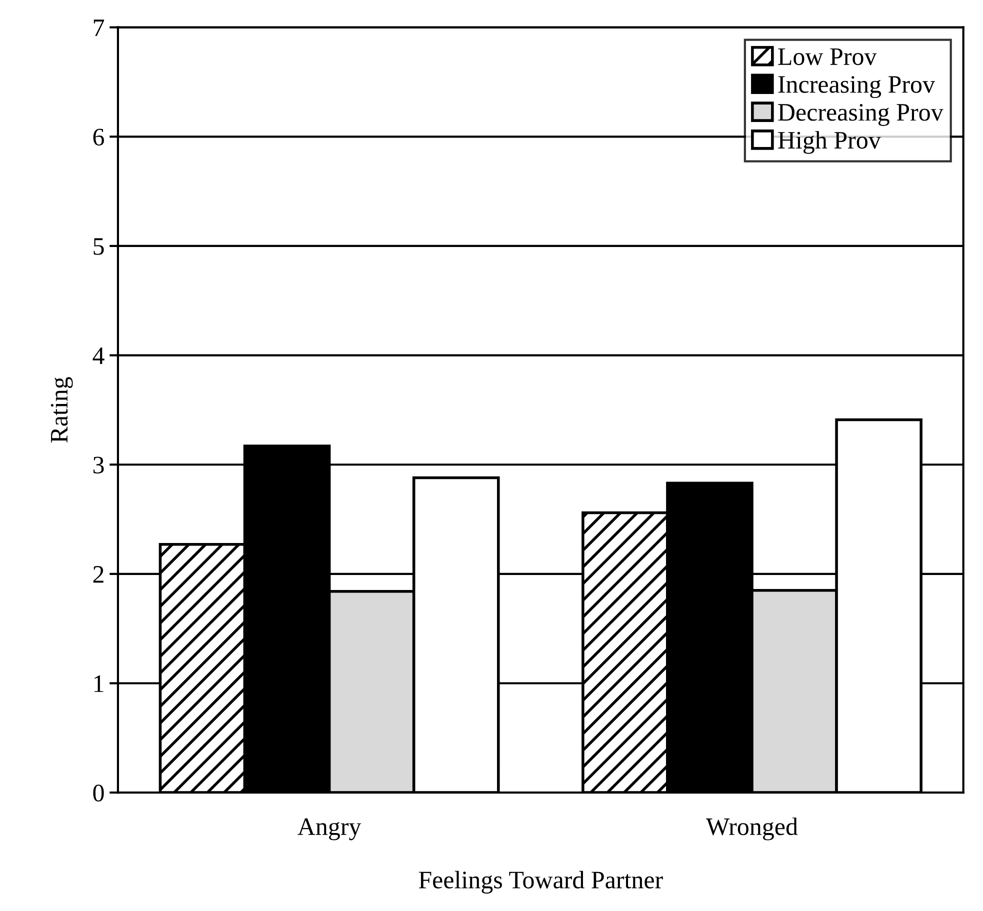 The height and width of the screenshot is (911, 983). Describe the element at coordinates (99, 28) in the screenshot. I see `y-tick-label: 7` at that location.